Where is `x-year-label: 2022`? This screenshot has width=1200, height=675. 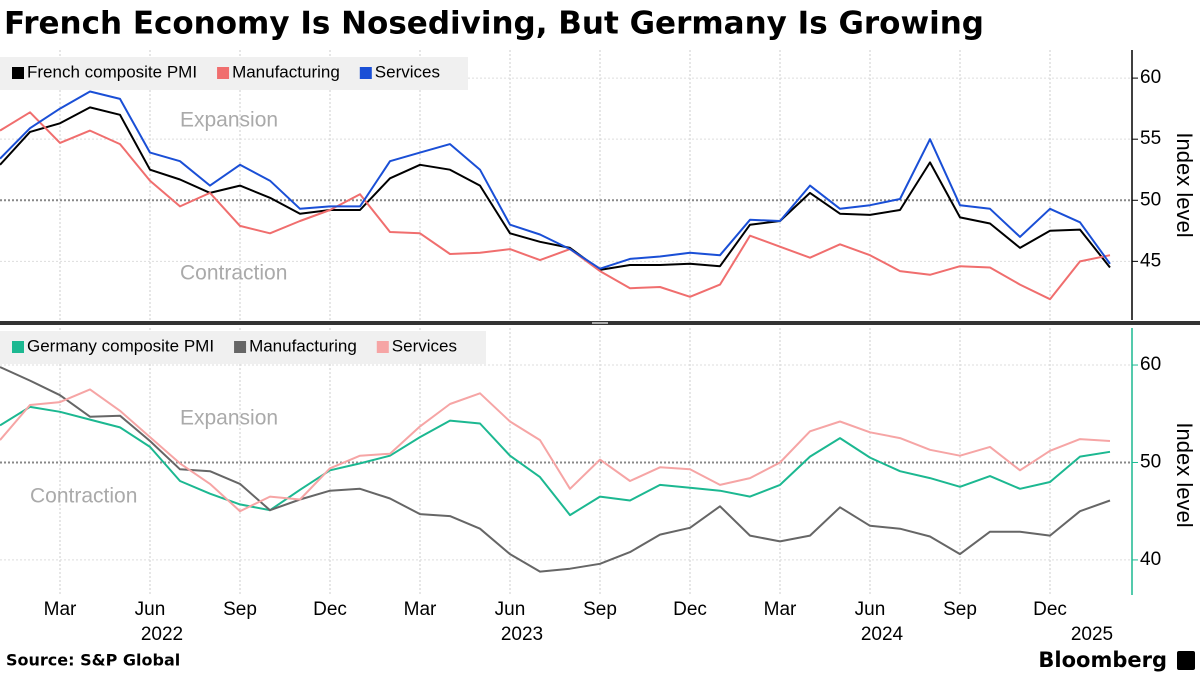
x-year-label: 2022 is located at coordinates (162, 634).